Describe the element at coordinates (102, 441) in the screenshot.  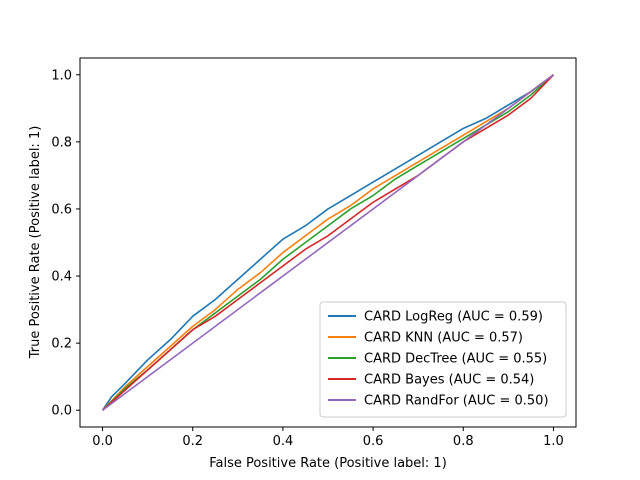
I see `x-tick-label: 0.0` at that location.